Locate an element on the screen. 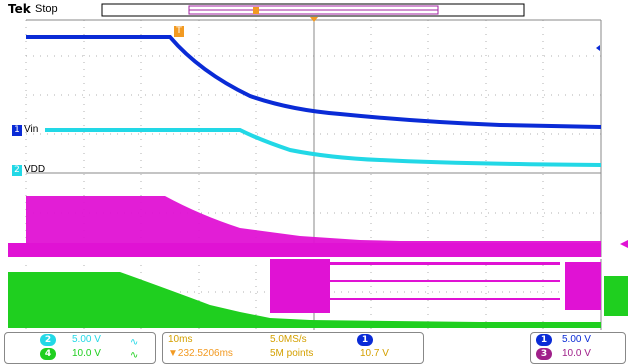 Image resolution: width=628 pixels, height=364 pixels. brand-label: Tek is located at coordinates (19, 9).